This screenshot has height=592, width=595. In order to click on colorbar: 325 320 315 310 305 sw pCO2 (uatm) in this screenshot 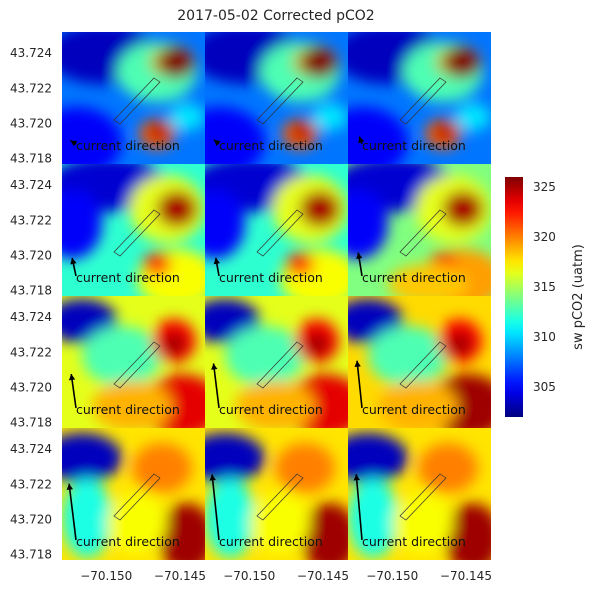, I will do `click(545, 297)`.